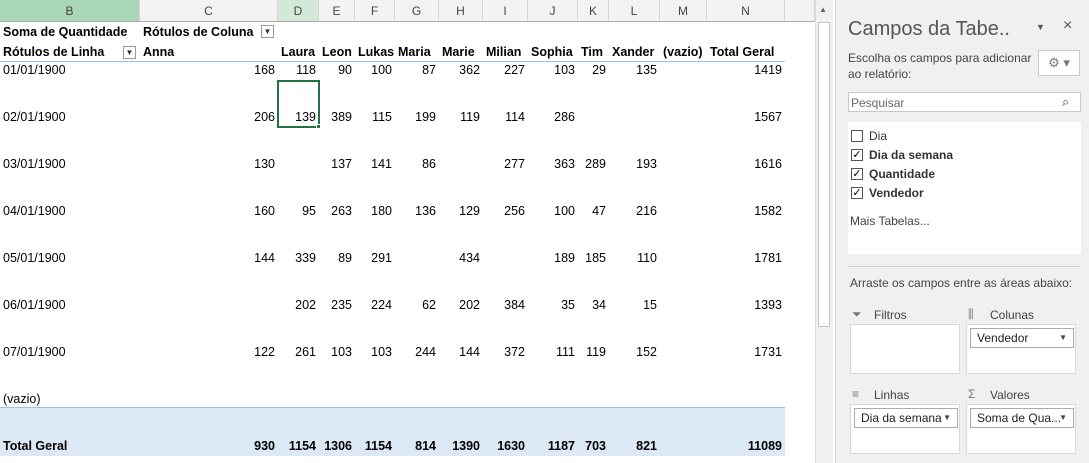  I want to click on column-letter: H, so click(461, 11).